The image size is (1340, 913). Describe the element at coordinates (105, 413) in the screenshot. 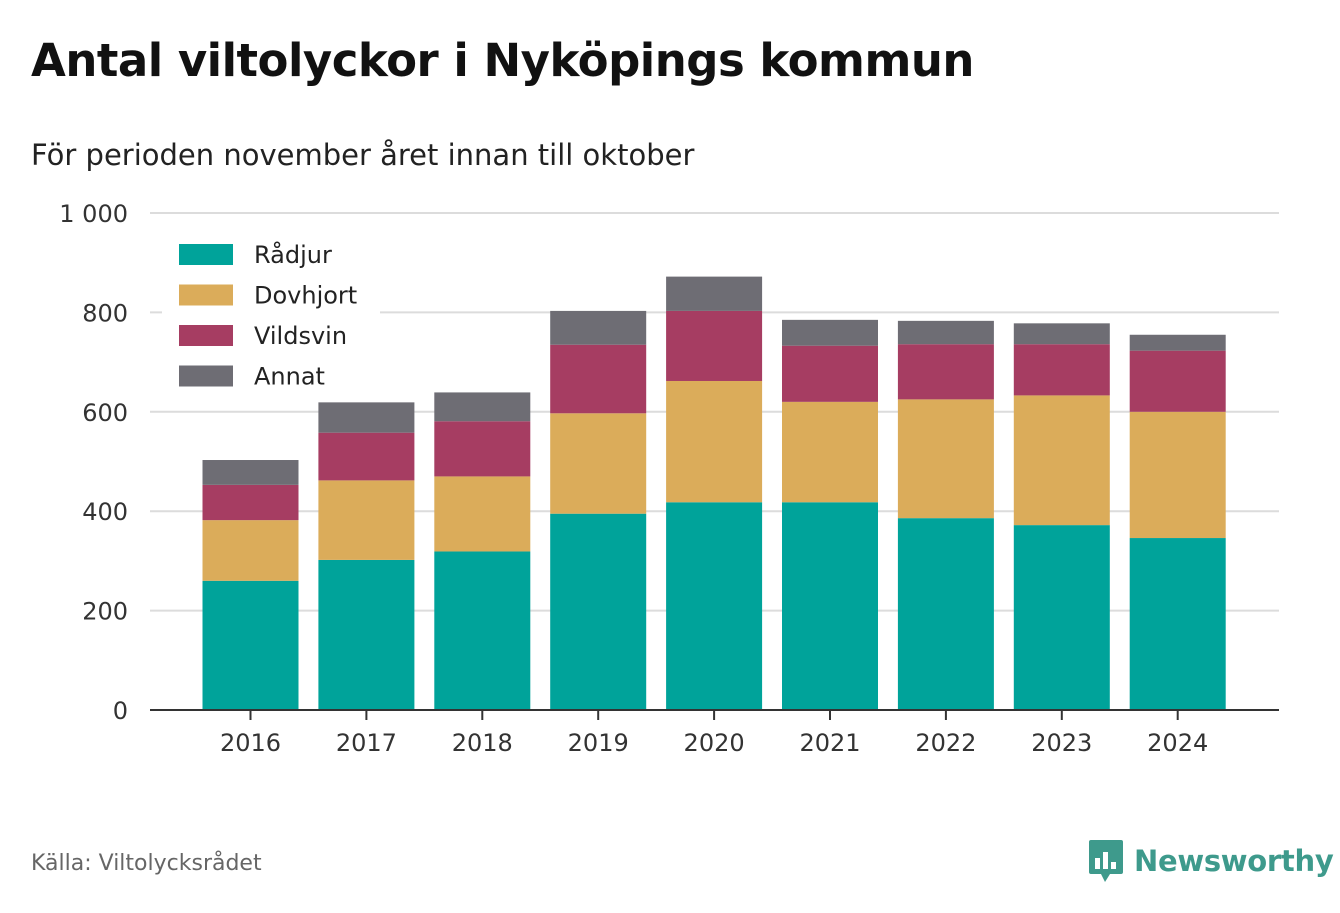

I see `y-tick-label: 600` at that location.